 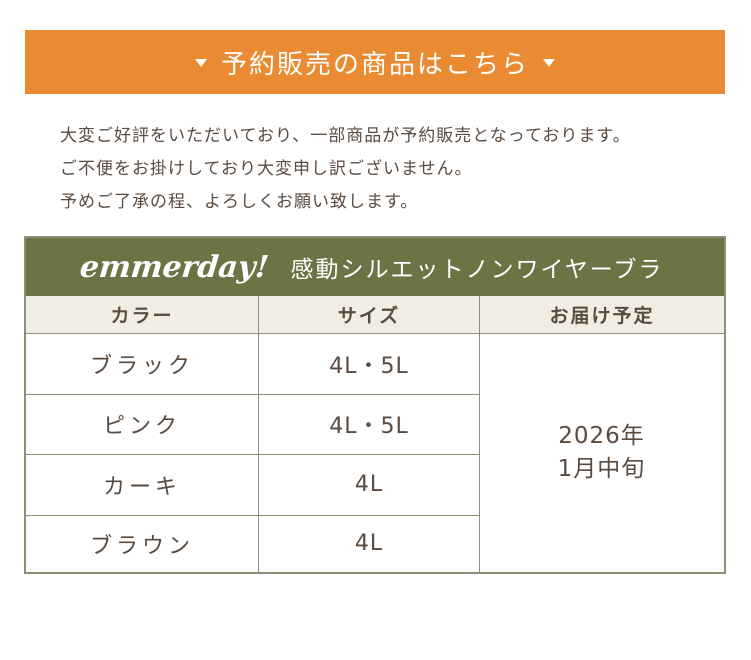 What do you see at coordinates (477, 270) in the screenshot?
I see `product-name: 感動シルエットノンワイヤーブラ` at bounding box center [477, 270].